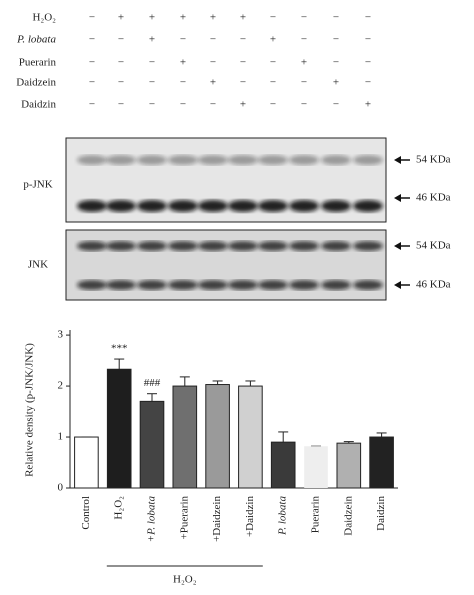  I want to click on annotation: ###, so click(152, 383).